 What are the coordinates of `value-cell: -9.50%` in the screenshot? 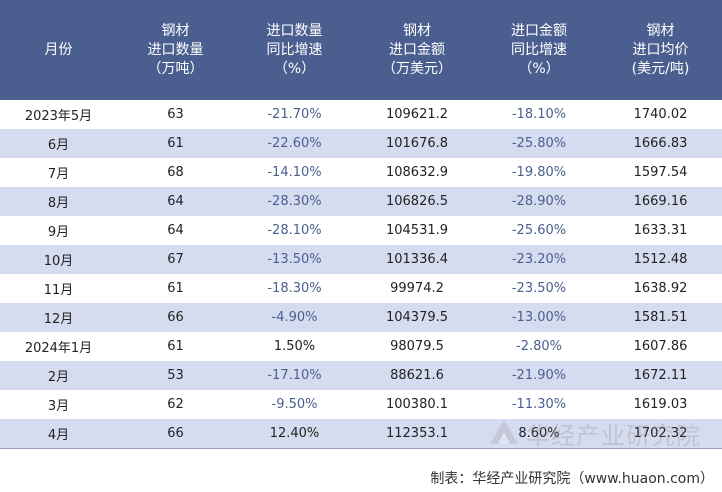 It's located at (294, 404).